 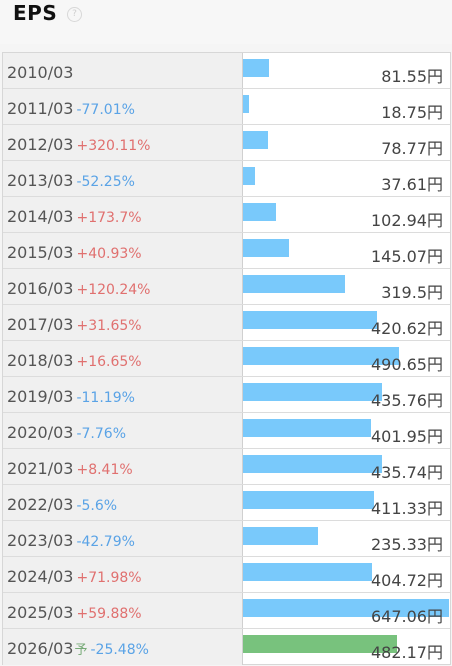 I want to click on table-row: 2015/03 +40.93% 145.07円, so click(x=226, y=251).